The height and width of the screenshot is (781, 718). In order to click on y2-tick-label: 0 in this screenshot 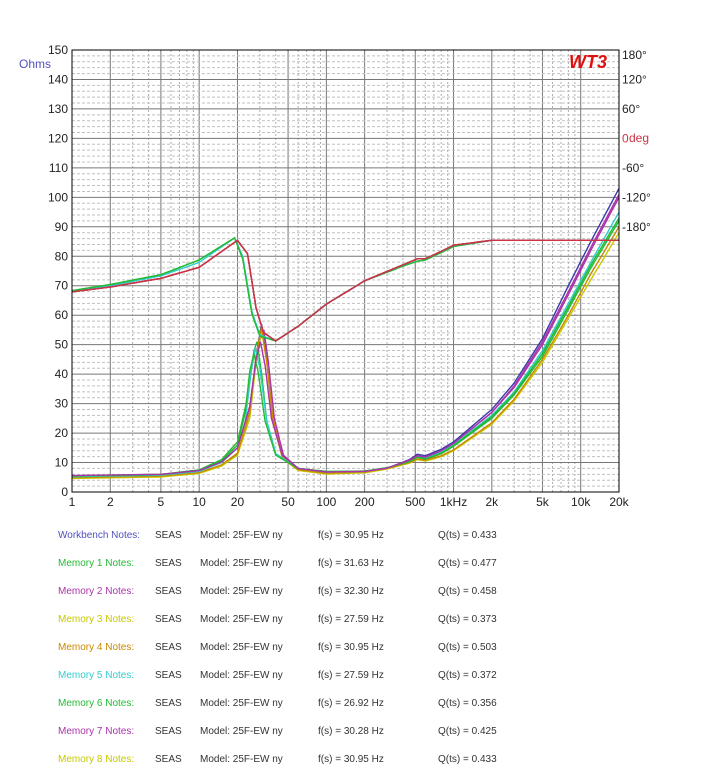, I will do `click(625, 138)`.